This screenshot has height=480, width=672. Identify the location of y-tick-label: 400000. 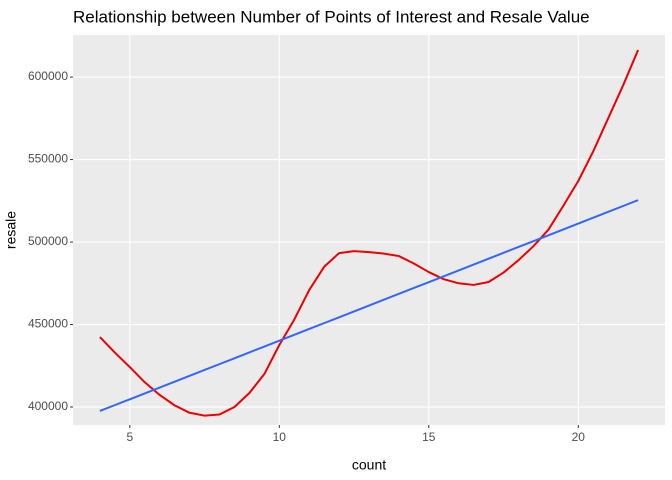
(48, 406).